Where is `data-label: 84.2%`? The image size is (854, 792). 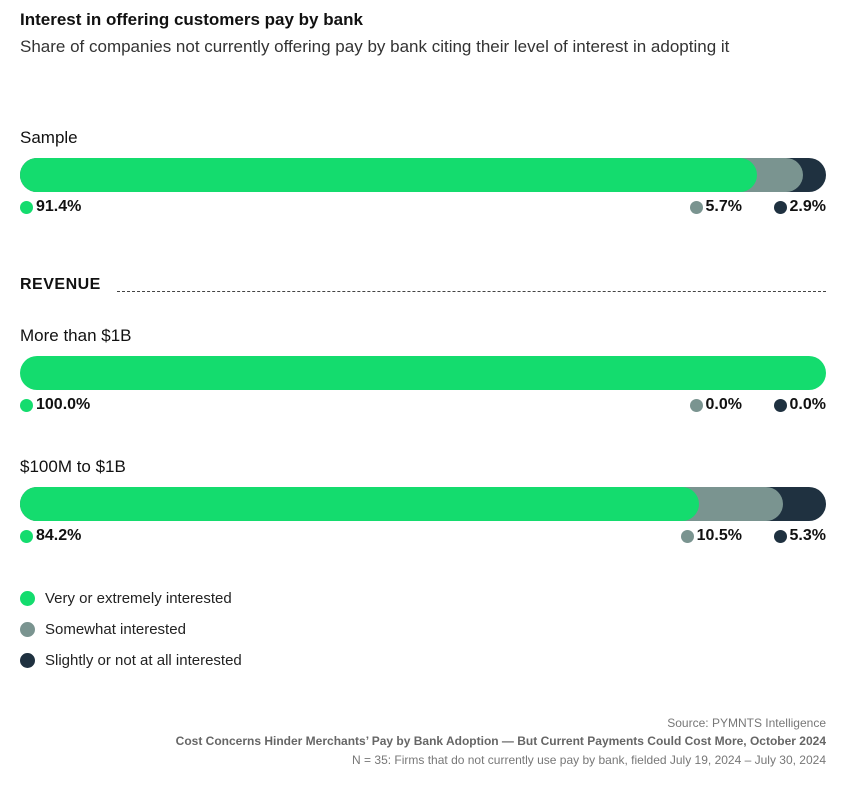
data-label: 84.2% is located at coordinates (50, 536).